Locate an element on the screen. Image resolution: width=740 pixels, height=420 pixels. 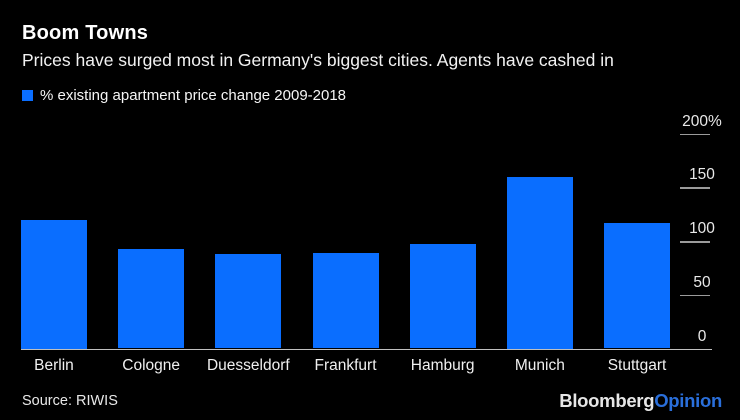
bar-stuttgart is located at coordinates (637, 285).